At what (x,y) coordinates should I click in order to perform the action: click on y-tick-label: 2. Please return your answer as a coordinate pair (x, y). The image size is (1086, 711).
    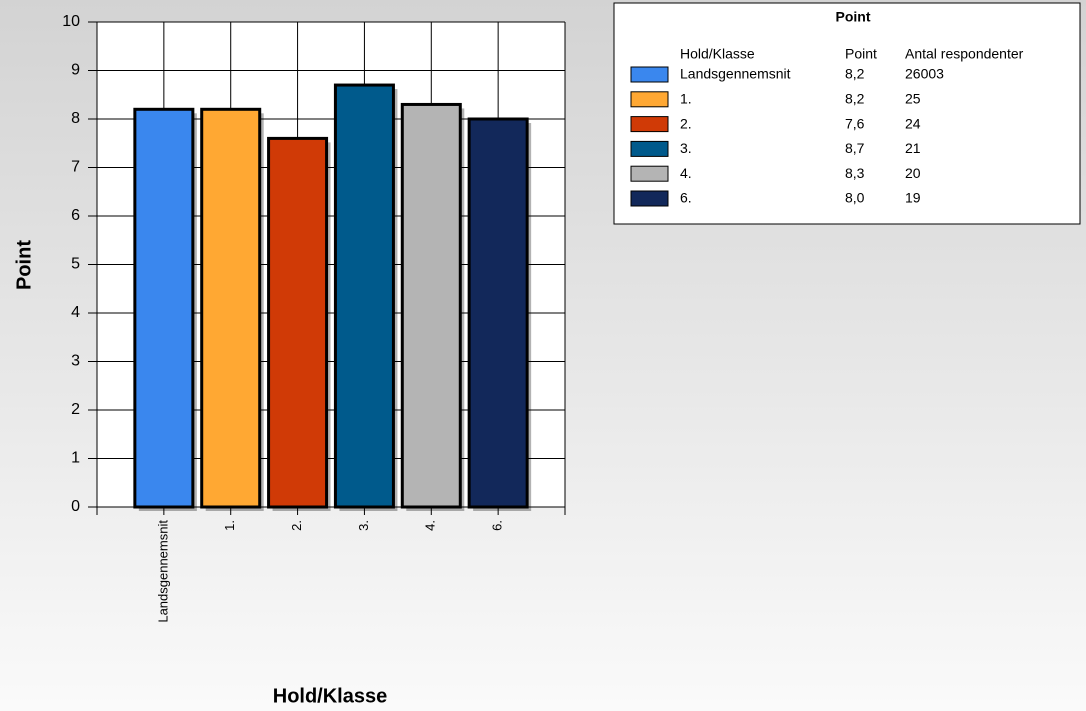
    Looking at the image, I should click on (75, 409).